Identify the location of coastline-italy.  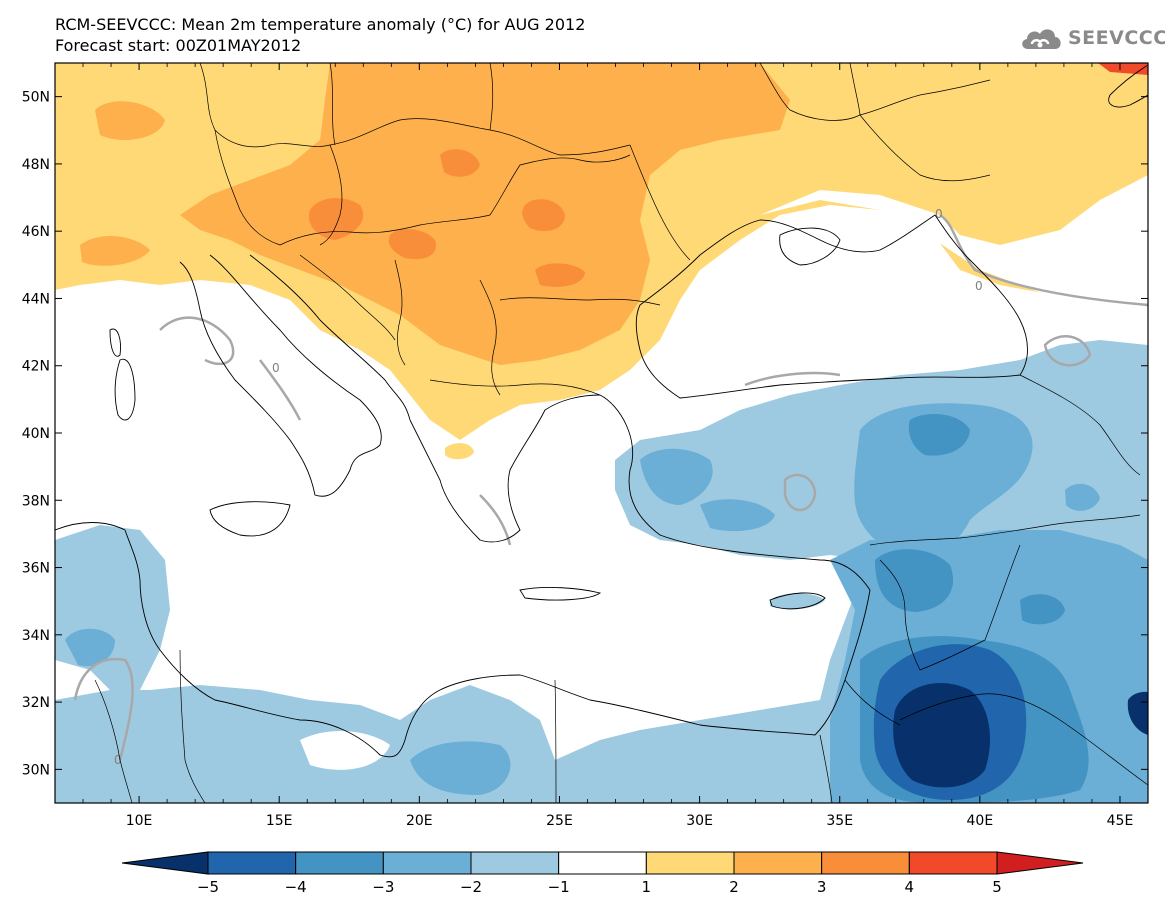
(280, 375).